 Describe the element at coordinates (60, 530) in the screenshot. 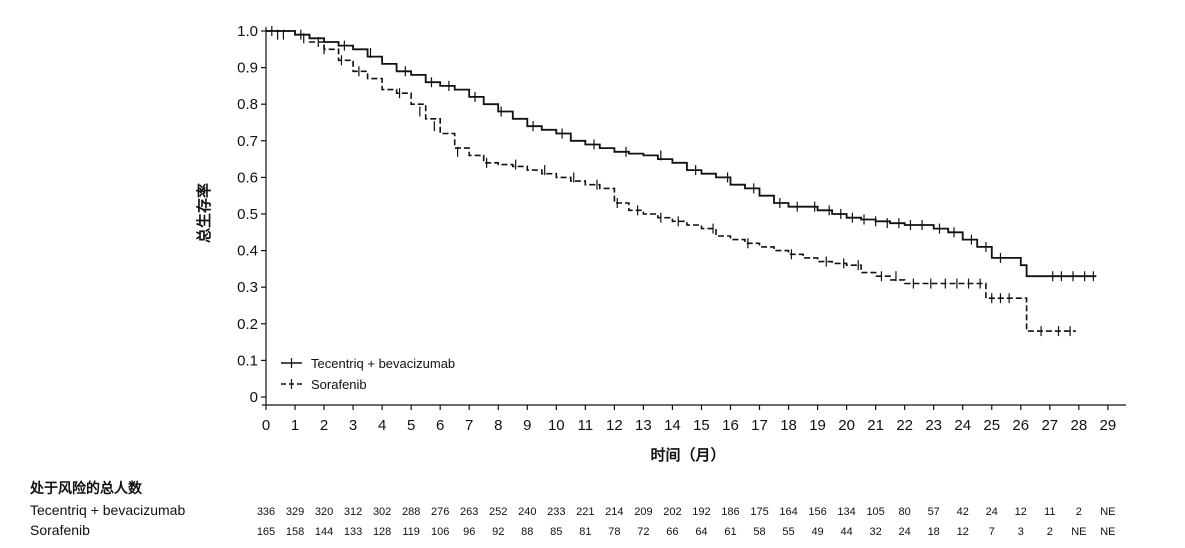

I see `risk-row-name-sorafenib: Sorafenib` at that location.